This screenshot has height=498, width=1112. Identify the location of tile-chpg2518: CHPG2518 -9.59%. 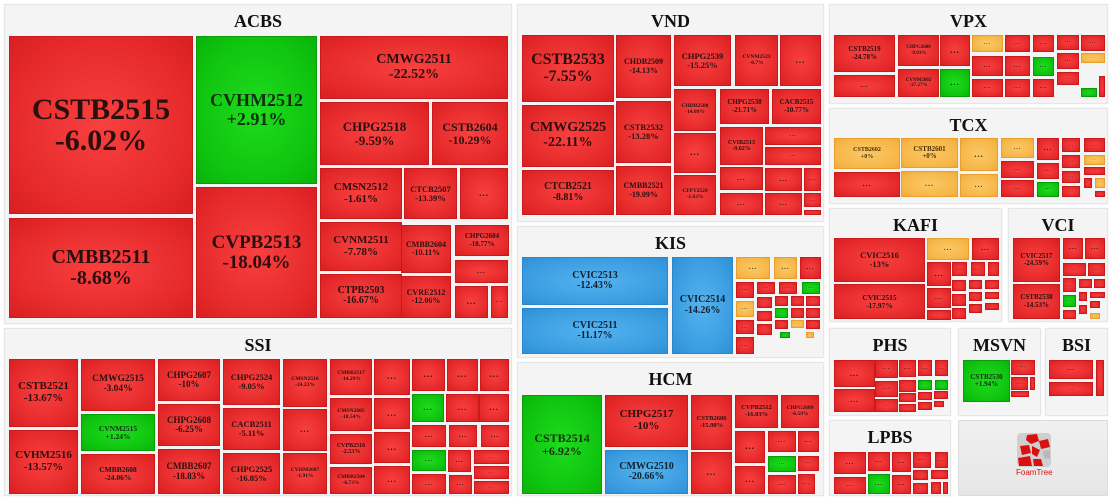
(374, 133).